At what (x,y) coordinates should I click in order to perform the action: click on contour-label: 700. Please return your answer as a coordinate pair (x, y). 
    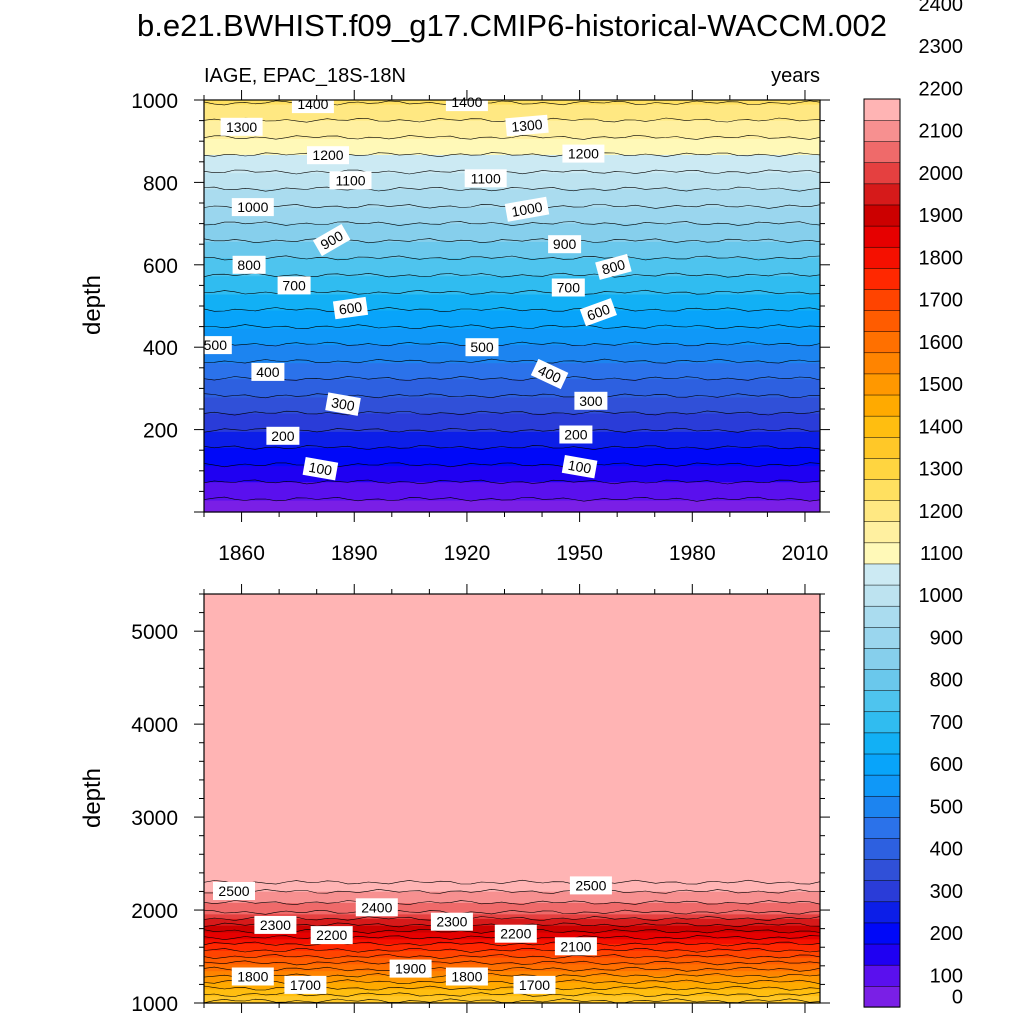
    Looking at the image, I should click on (568, 287).